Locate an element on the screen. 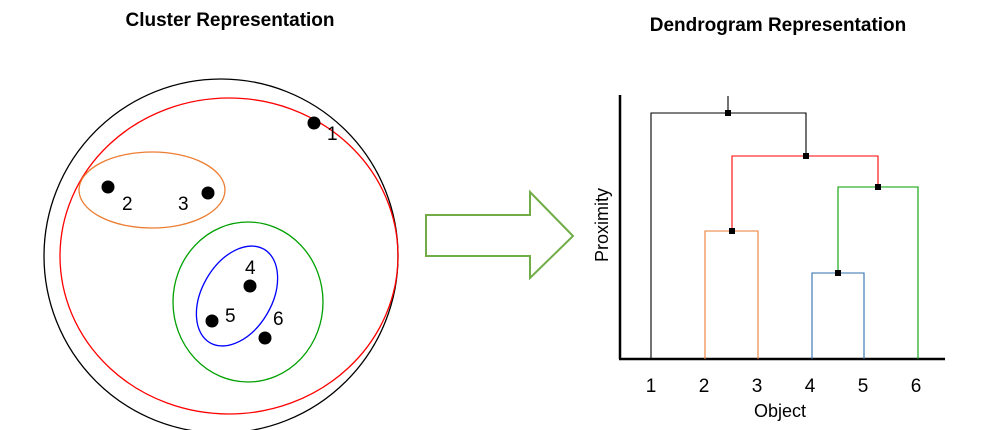  x-tick-label: 6 is located at coordinates (916, 386).